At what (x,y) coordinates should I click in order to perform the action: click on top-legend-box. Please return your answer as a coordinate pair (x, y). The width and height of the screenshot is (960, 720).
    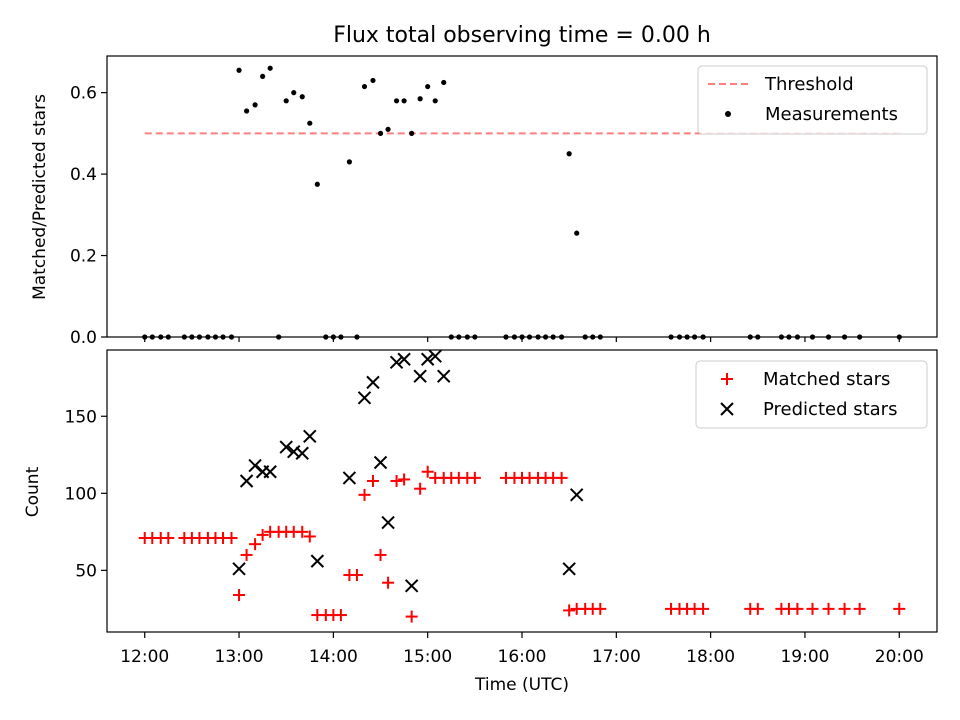
    Looking at the image, I should click on (812, 100).